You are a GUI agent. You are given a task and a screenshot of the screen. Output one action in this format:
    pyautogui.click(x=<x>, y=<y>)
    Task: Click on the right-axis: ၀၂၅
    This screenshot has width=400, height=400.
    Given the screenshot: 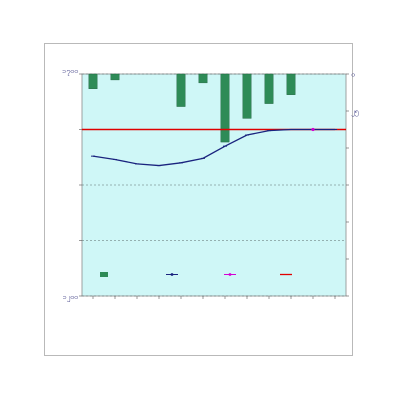 What is the action you would take?
    pyautogui.click(x=352, y=184)
    